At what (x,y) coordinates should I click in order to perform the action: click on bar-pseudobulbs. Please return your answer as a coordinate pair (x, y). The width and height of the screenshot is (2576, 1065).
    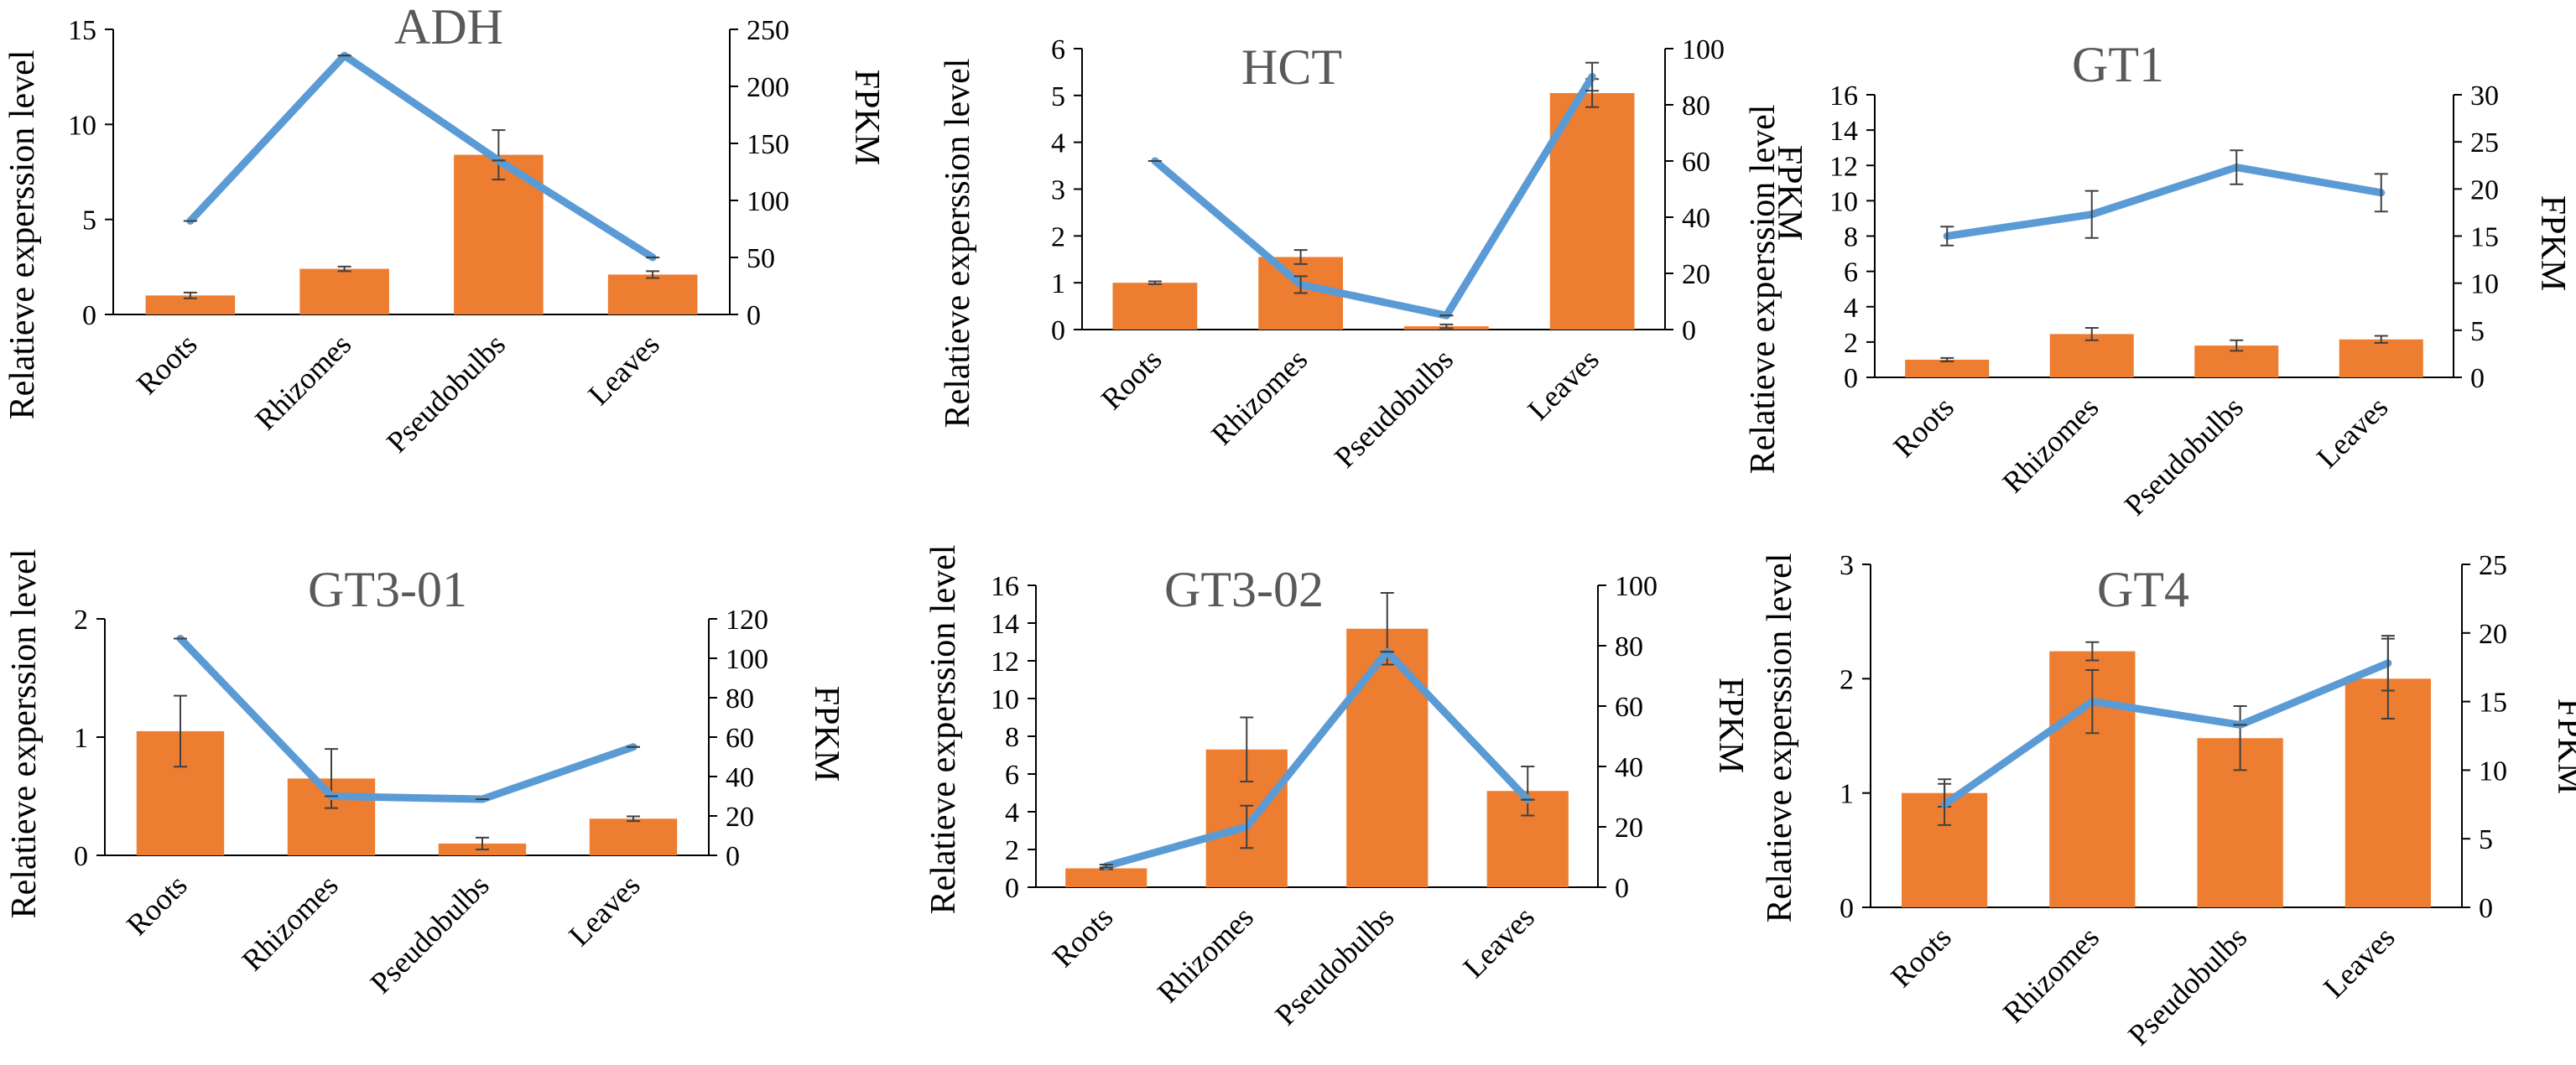
    Looking at the image, I should click on (1387, 757).